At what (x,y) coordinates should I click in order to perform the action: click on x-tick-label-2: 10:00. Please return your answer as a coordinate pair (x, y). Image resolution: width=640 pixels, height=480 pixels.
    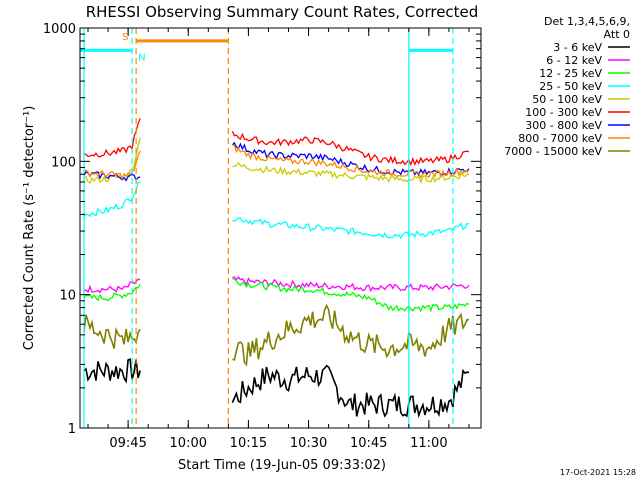
    Looking at the image, I should click on (188, 443).